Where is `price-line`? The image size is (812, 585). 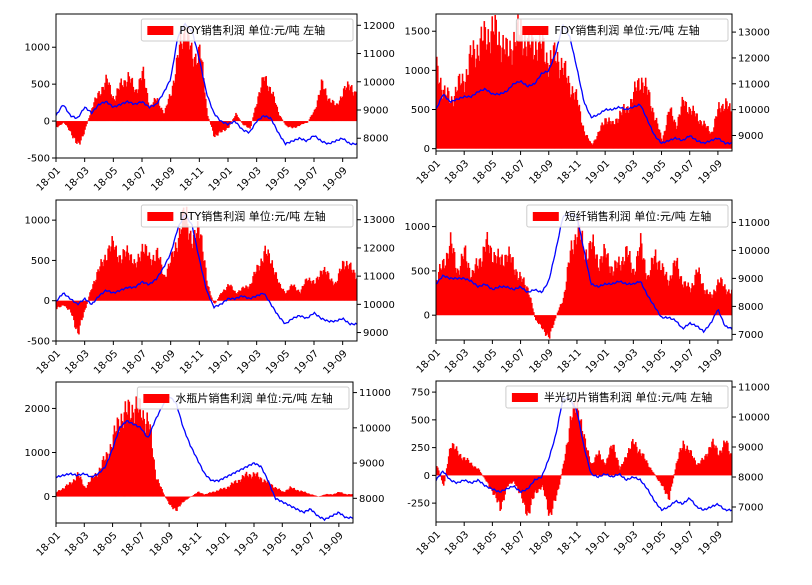
price-line is located at coordinates (584, 454).